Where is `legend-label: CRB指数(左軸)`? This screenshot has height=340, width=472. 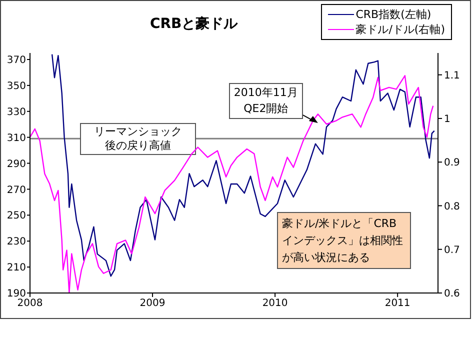 legend-label: CRB指数(左軸) is located at coordinates (394, 14).